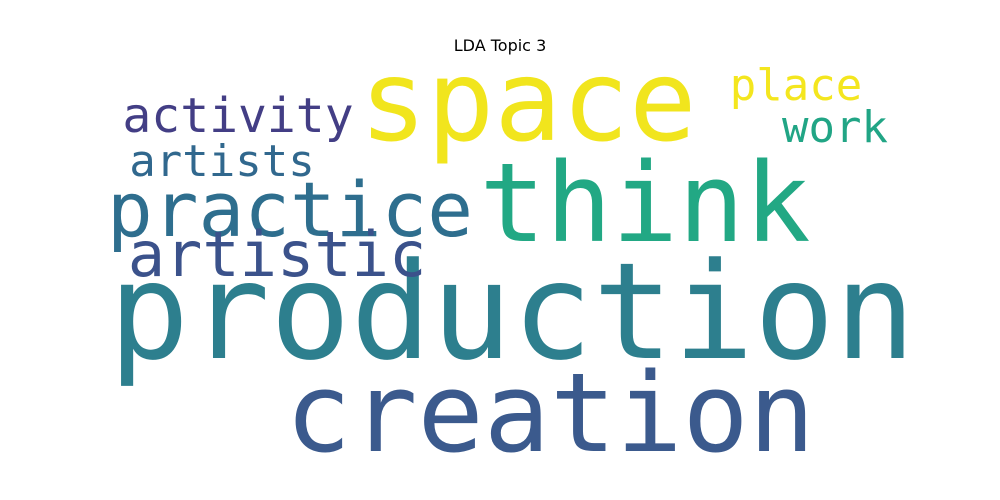  I want to click on word-practice: practice, so click(290, 209).